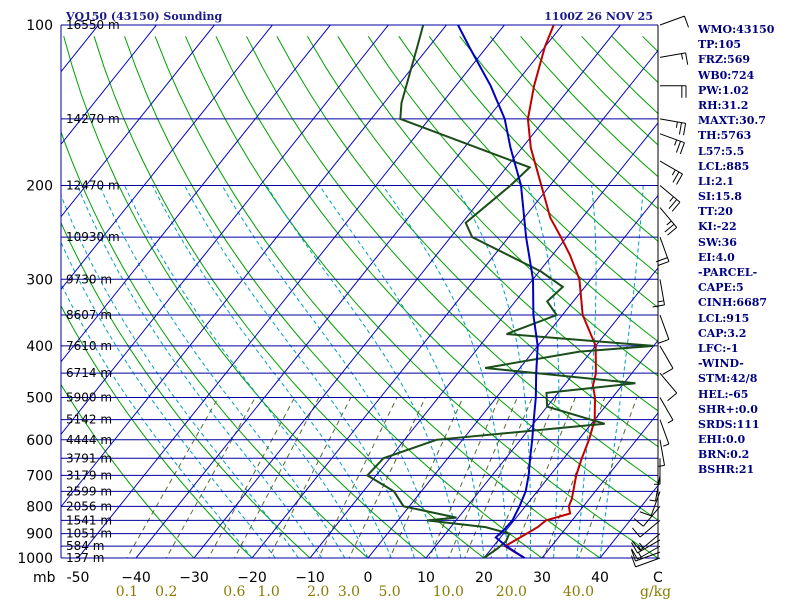  What do you see at coordinates (716, 257) in the screenshot?
I see `index-item: EI:4.0` at bounding box center [716, 257].